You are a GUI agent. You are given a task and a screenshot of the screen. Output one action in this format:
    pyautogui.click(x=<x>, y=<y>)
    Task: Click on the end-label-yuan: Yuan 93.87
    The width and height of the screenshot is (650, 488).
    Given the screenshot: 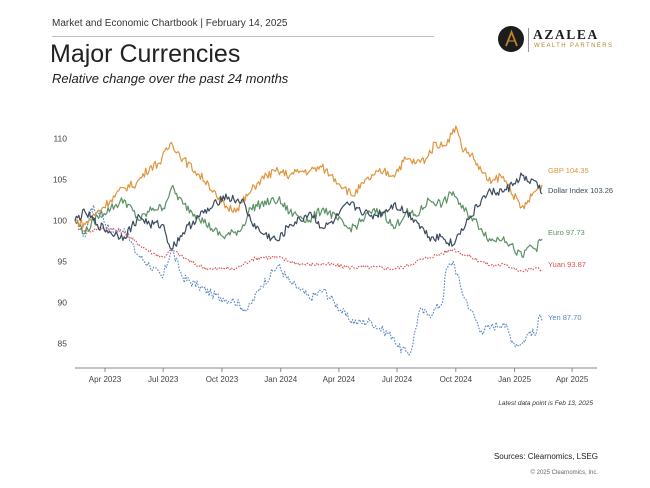 What is the action you would take?
    pyautogui.click(x=567, y=264)
    